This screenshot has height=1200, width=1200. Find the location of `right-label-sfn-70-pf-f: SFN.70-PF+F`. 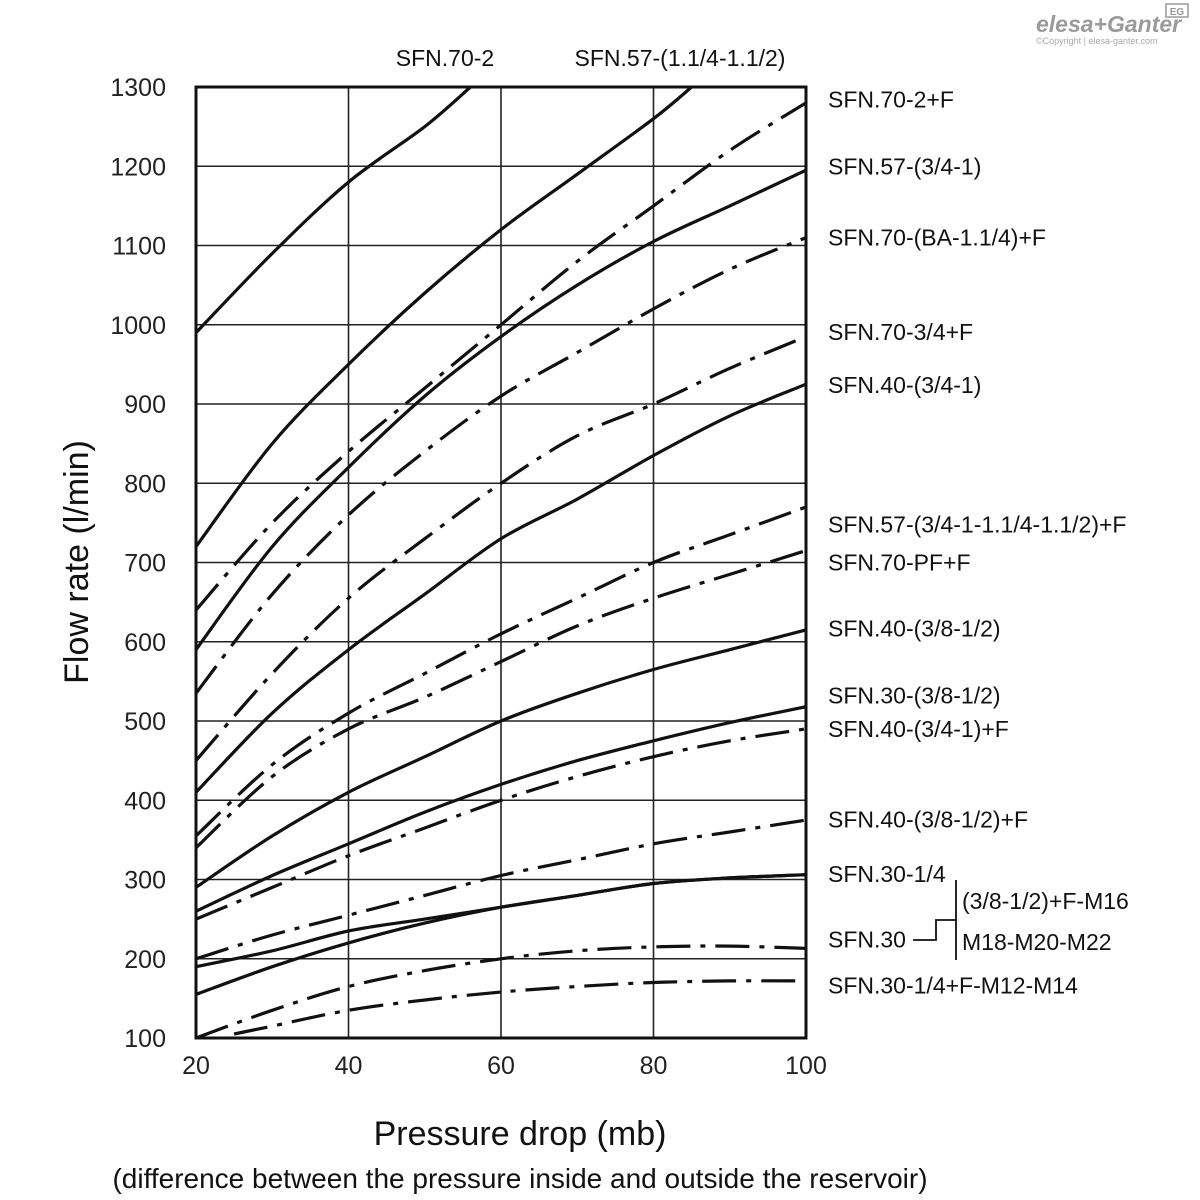

right-label-sfn-70-pf-f: SFN.70-PF+F is located at coordinates (899, 563).